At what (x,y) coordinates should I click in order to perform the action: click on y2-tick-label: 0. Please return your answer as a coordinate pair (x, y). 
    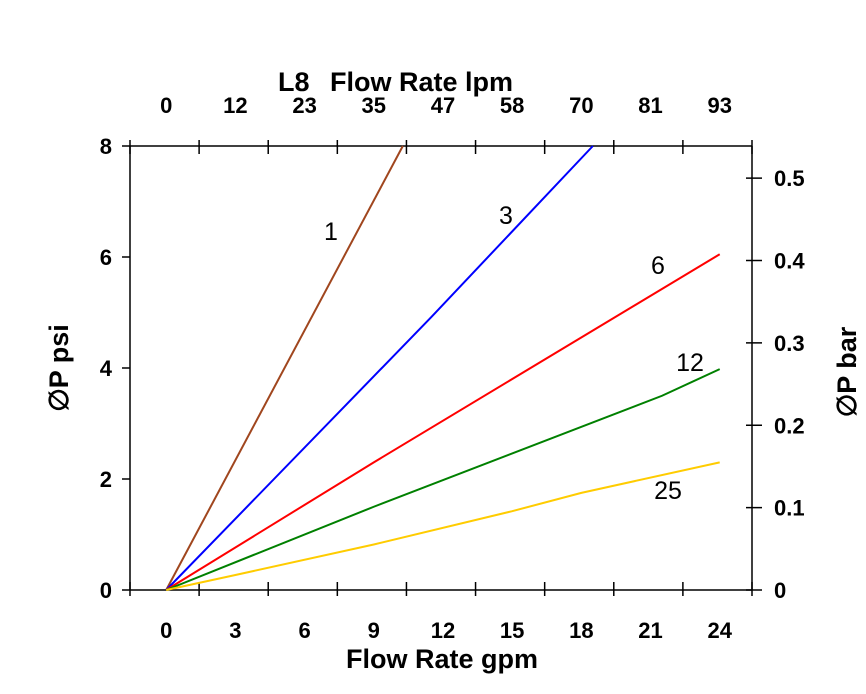
    Looking at the image, I should click on (780, 590).